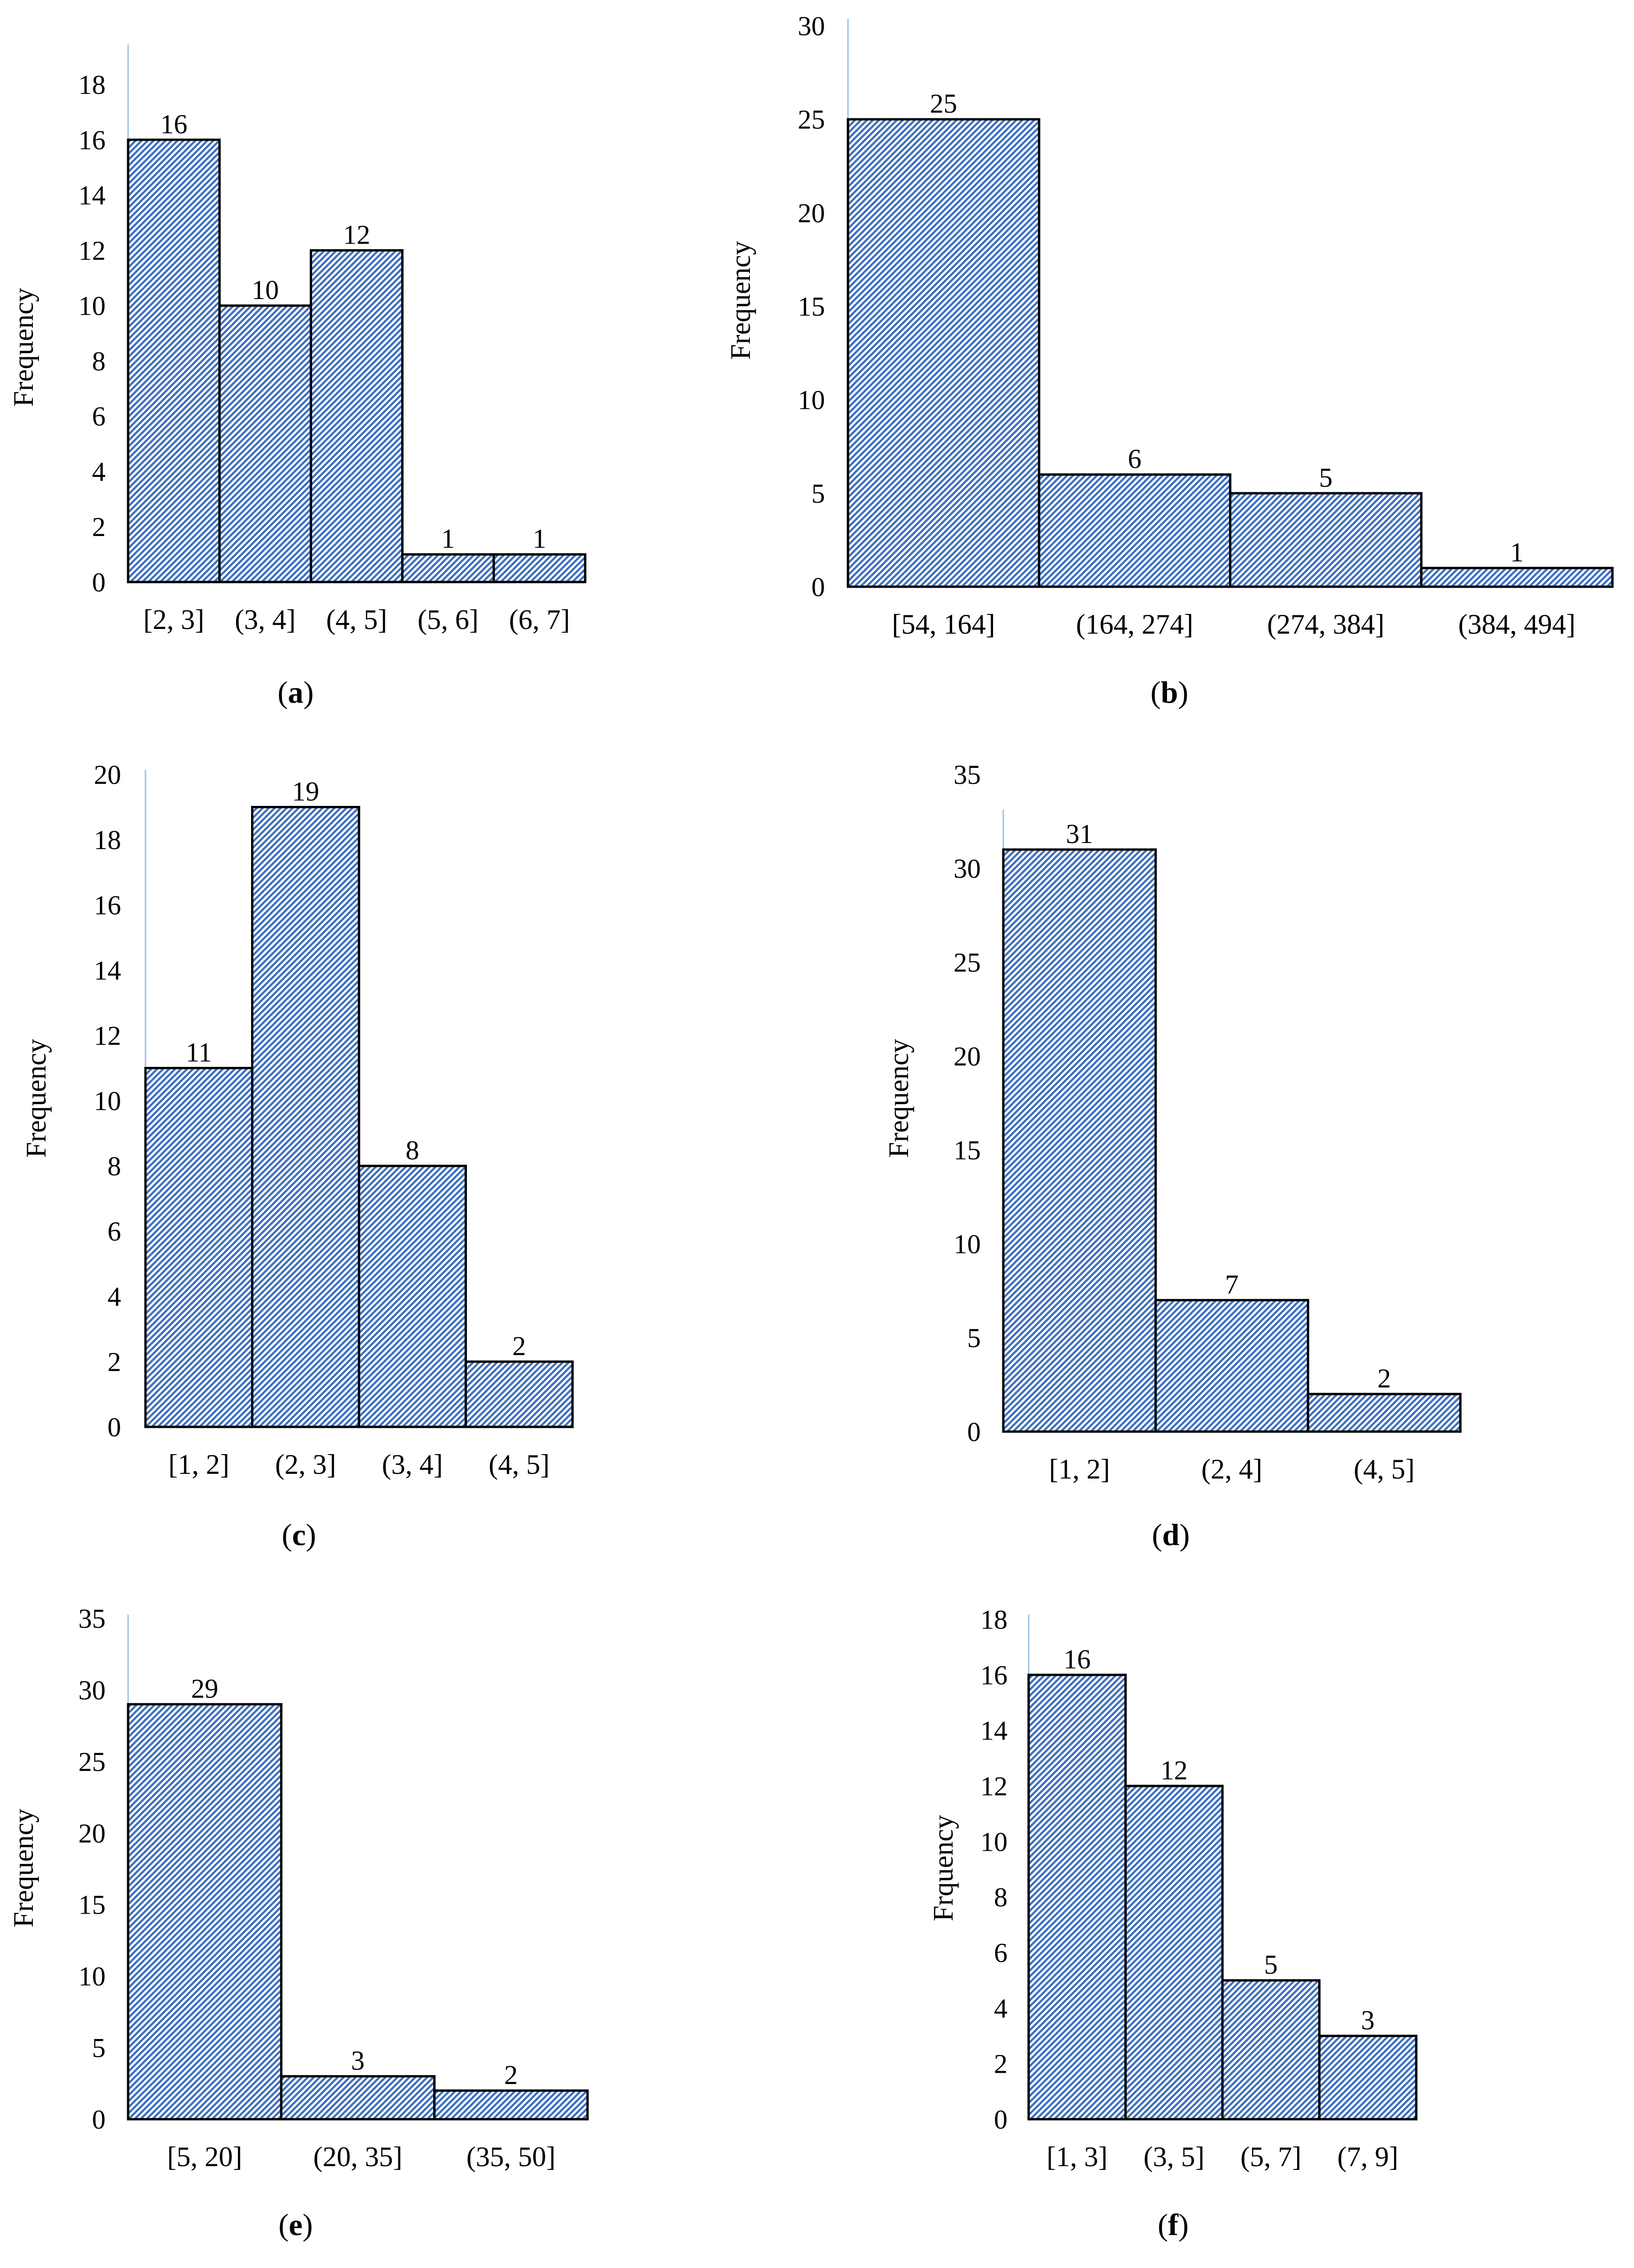 This screenshot has height=2268, width=1634. Describe the element at coordinates (943, 103) in the screenshot. I see `data-label: 25` at that location.